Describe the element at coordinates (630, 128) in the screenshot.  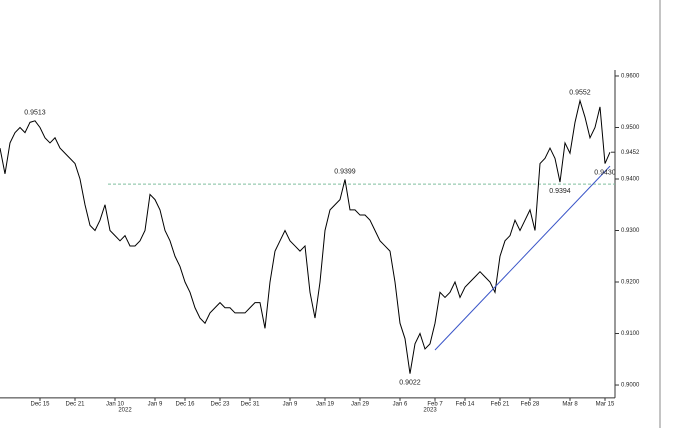
I see `y-tick-label: 0.9500` at that location.